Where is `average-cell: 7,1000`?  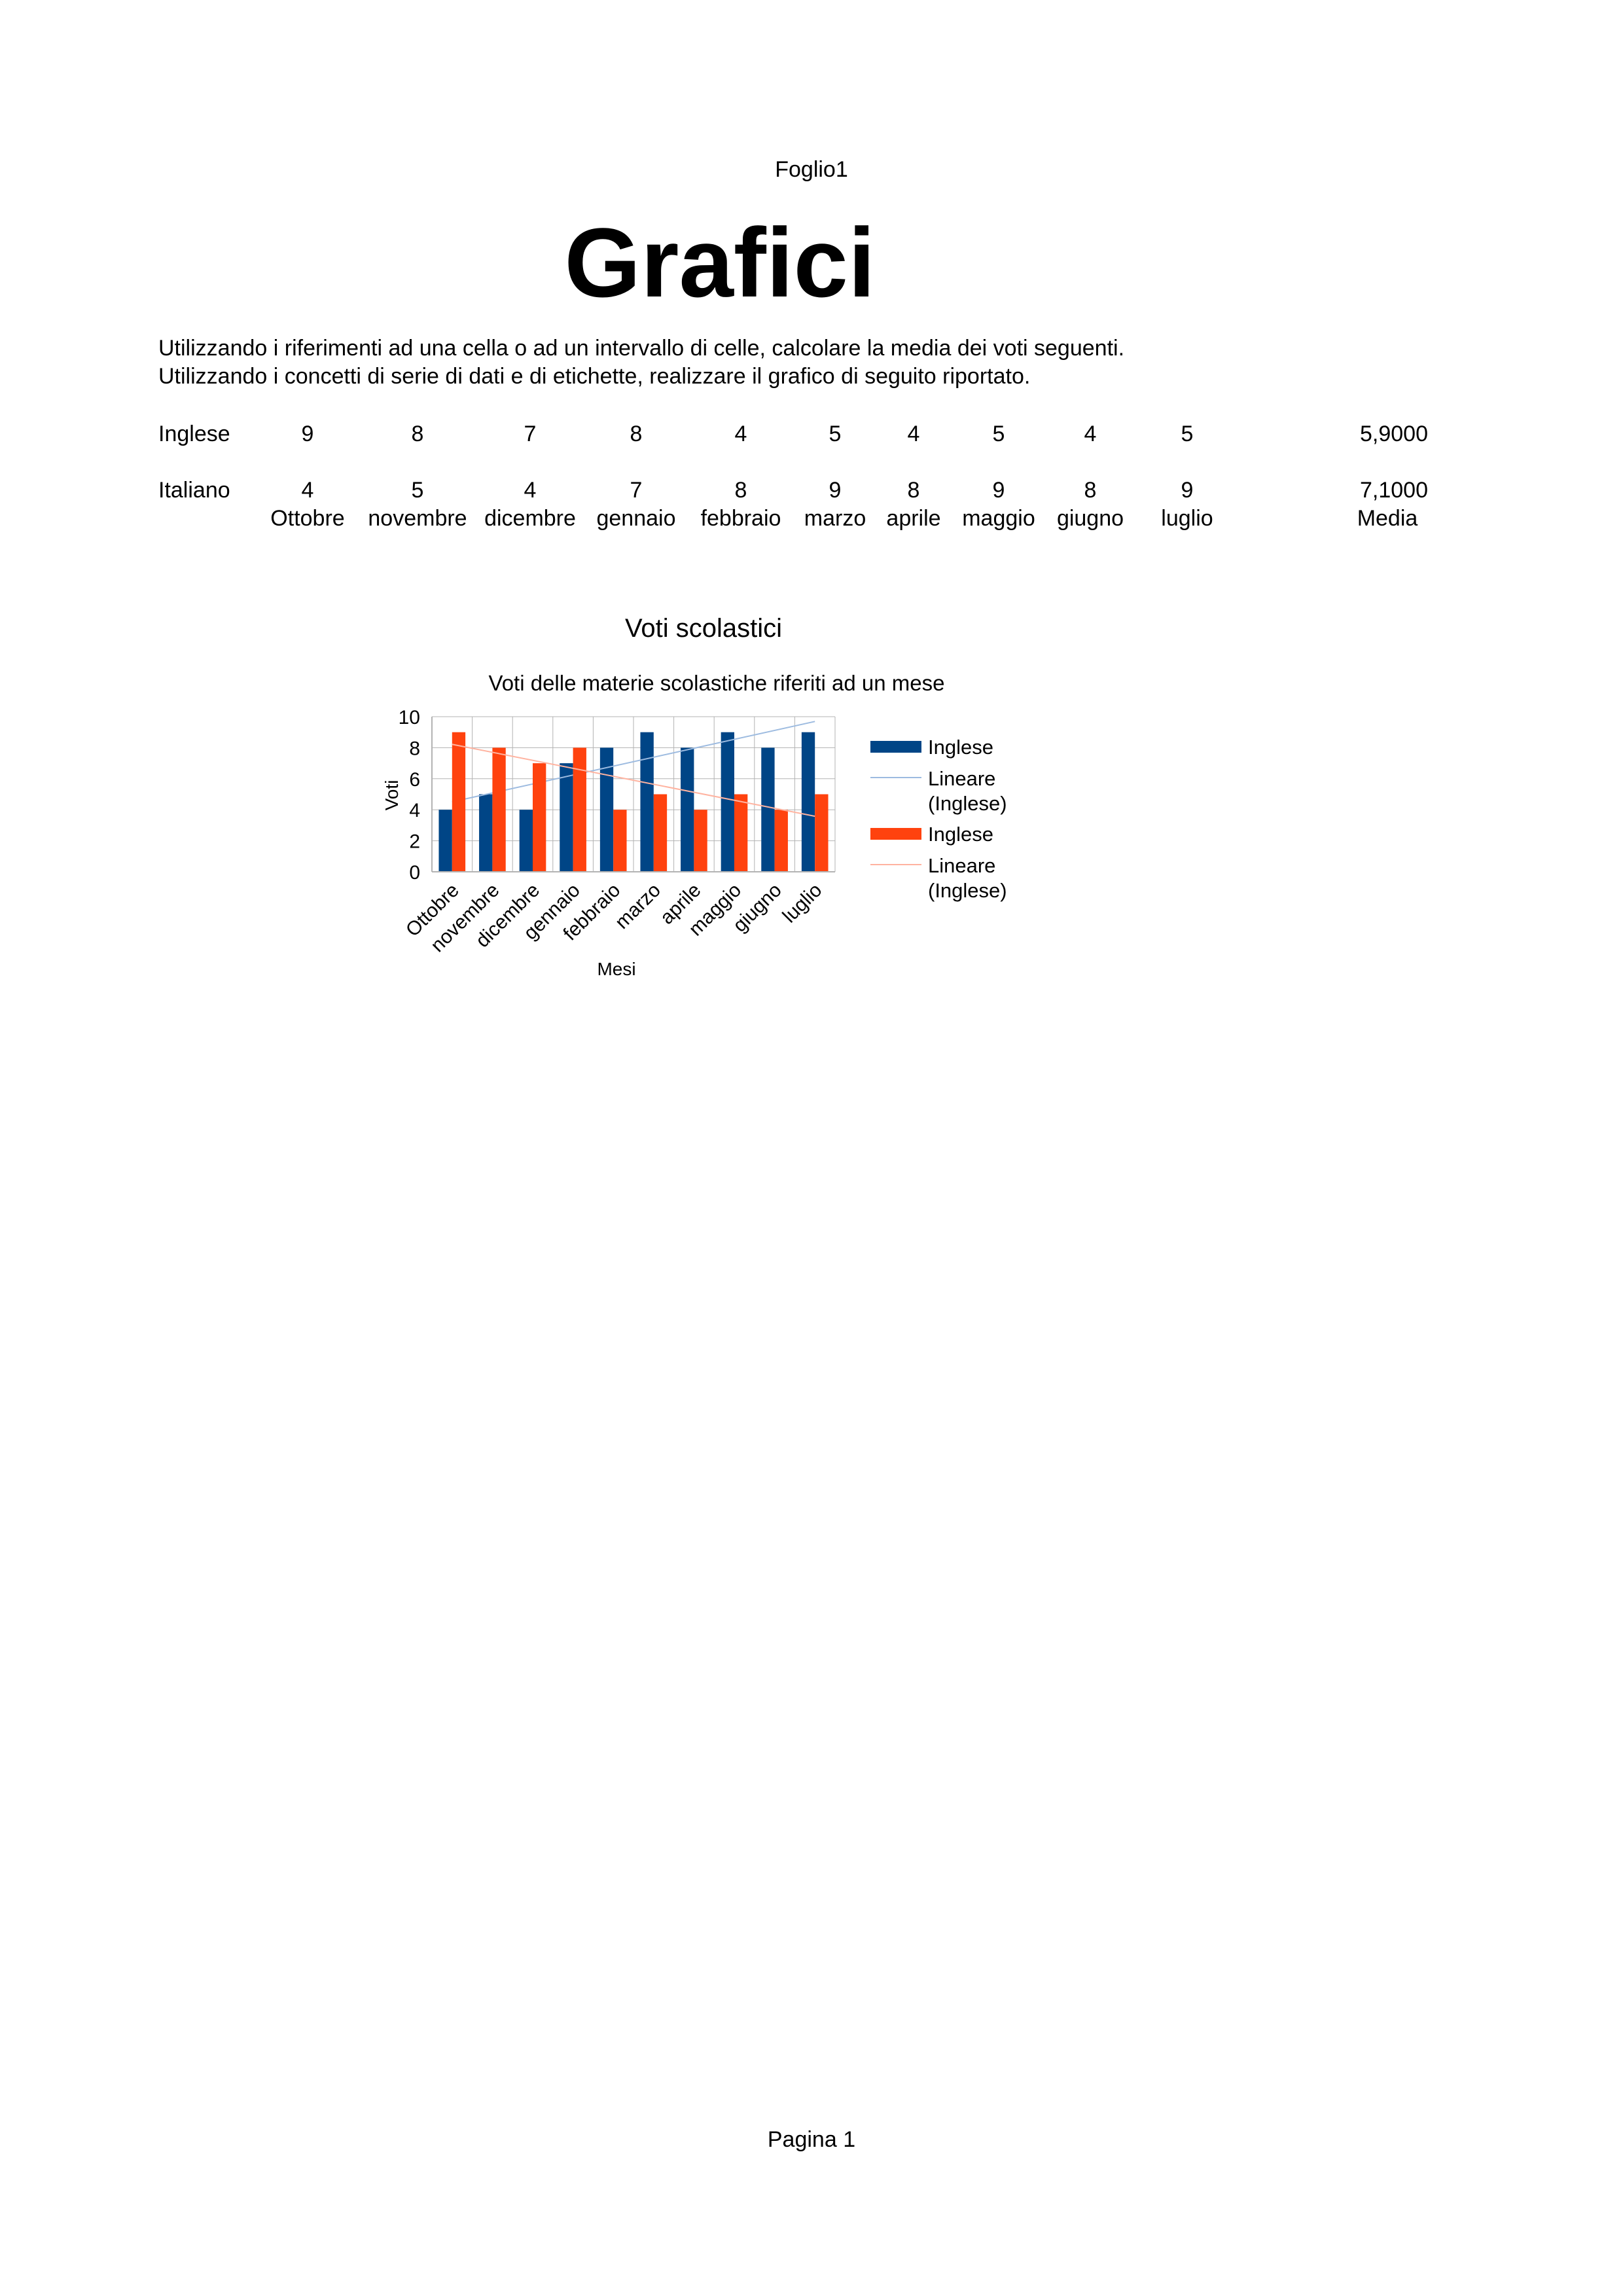 average-cell: 7,1000 is located at coordinates (1394, 490).